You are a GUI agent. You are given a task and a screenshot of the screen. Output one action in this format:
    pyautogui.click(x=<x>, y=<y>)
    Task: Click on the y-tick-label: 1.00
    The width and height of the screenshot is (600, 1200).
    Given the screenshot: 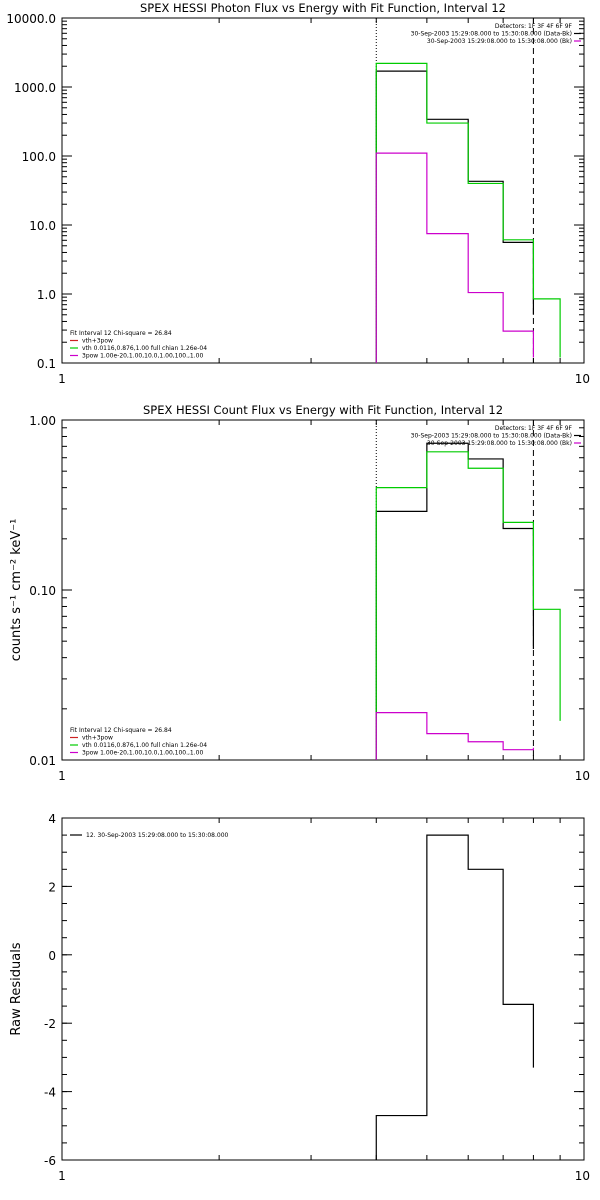 What is the action you would take?
    pyautogui.click(x=42, y=421)
    